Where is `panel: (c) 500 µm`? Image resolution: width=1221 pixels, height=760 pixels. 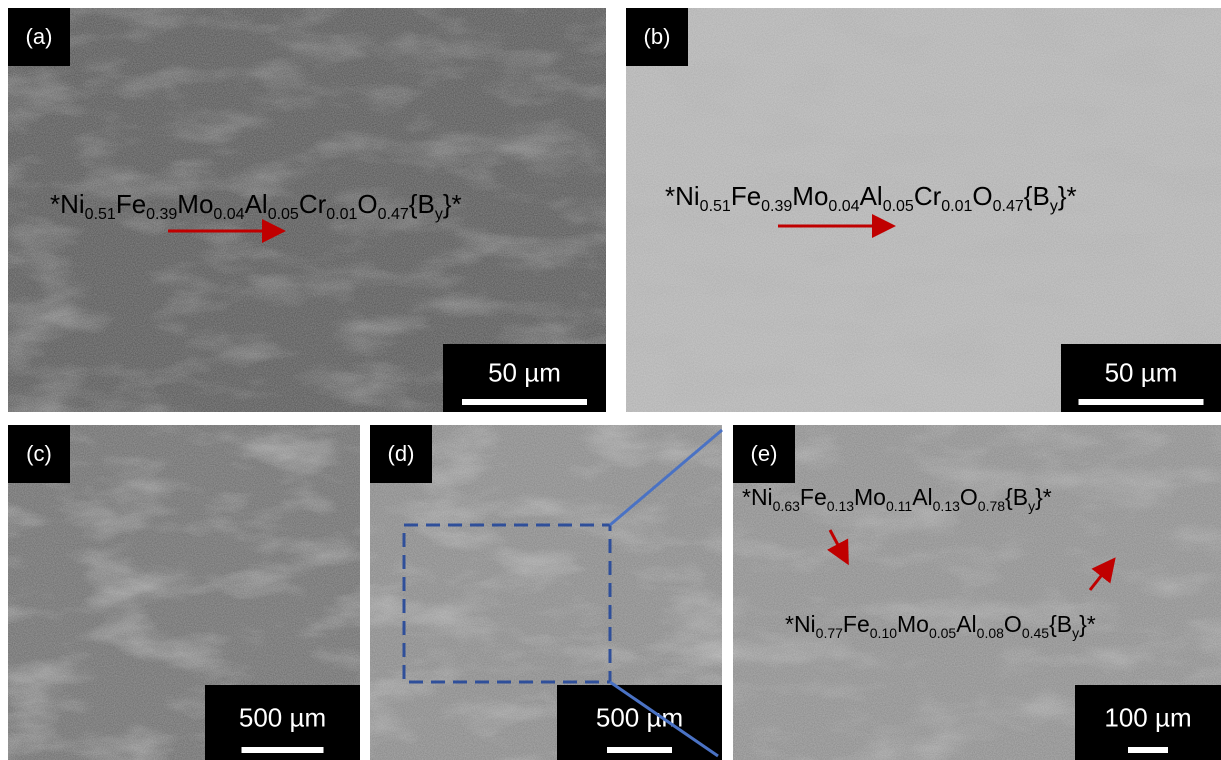 panel: (c) 500 µm is located at coordinates (184, 592).